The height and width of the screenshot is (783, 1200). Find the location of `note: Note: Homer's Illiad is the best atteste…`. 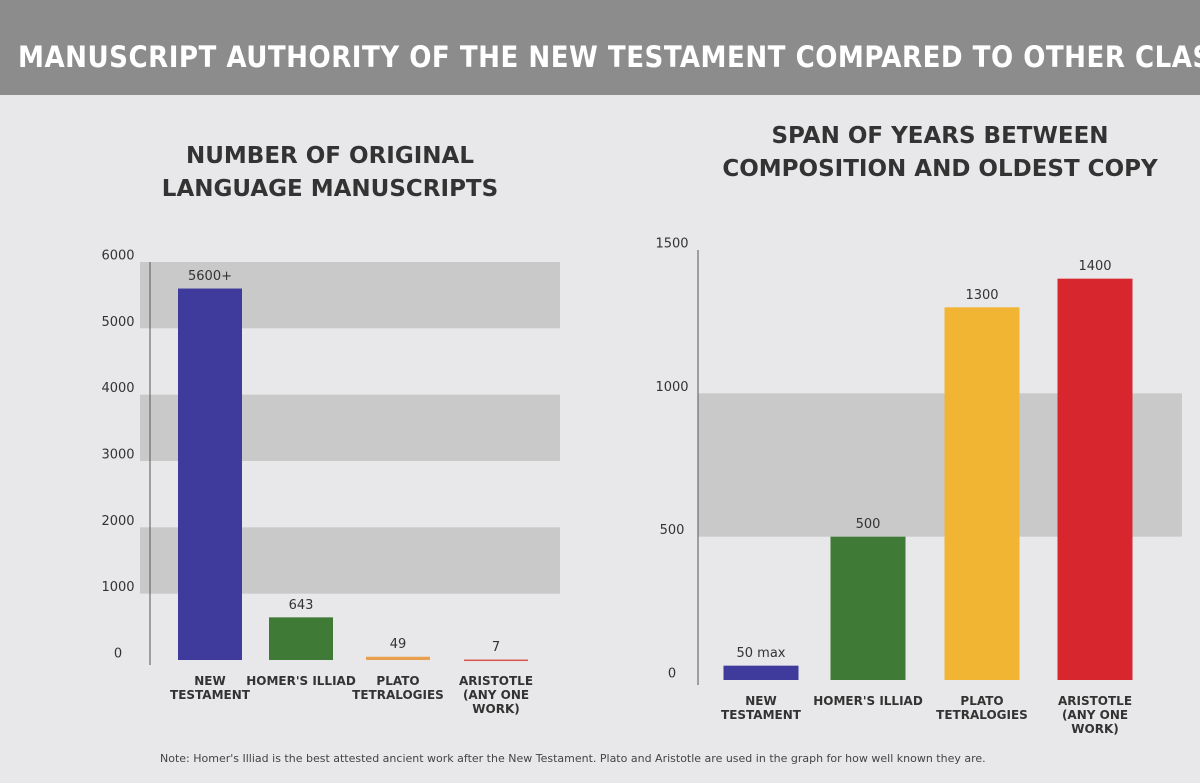

note: Note: Homer's Illiad is the best atteste… is located at coordinates (573, 758).